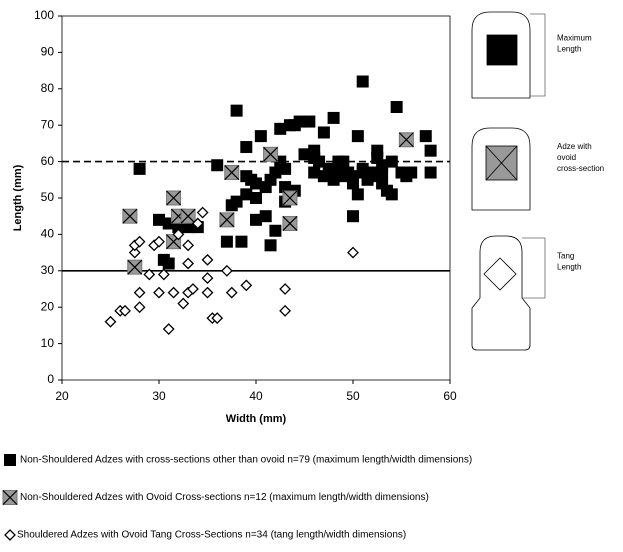 The height and width of the screenshot is (552, 623). Describe the element at coordinates (48, 343) in the screenshot. I see `y-tick-label: 10` at that location.